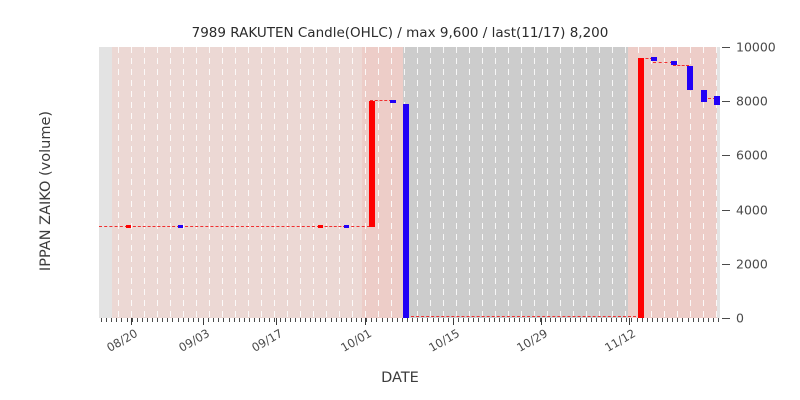  What do you see at coordinates (356, 340) in the screenshot?
I see `x-tick-label: 10/01` at bounding box center [356, 340].